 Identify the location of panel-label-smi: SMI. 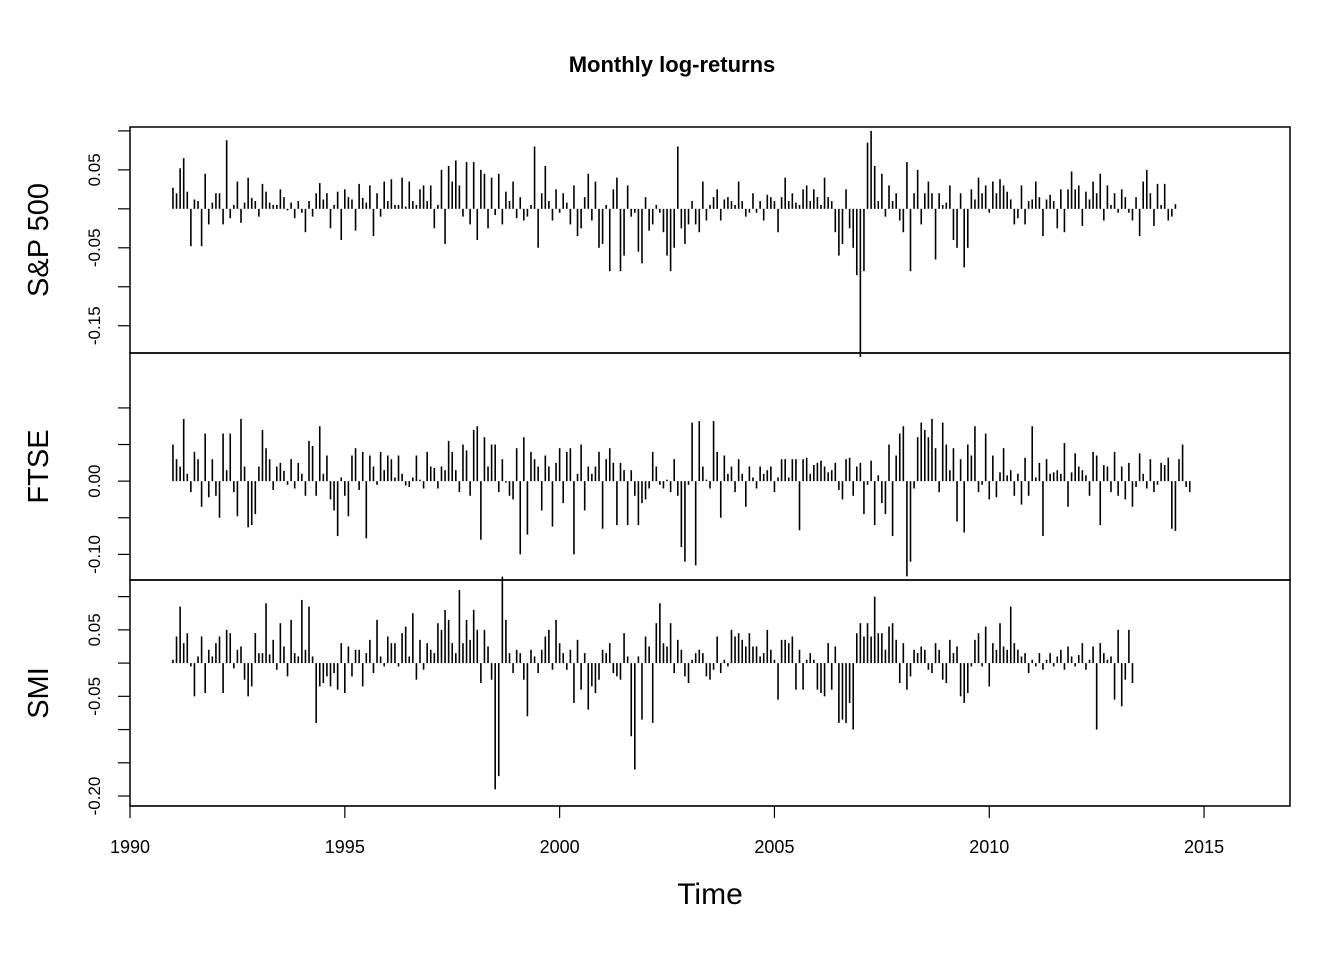
(39, 693).